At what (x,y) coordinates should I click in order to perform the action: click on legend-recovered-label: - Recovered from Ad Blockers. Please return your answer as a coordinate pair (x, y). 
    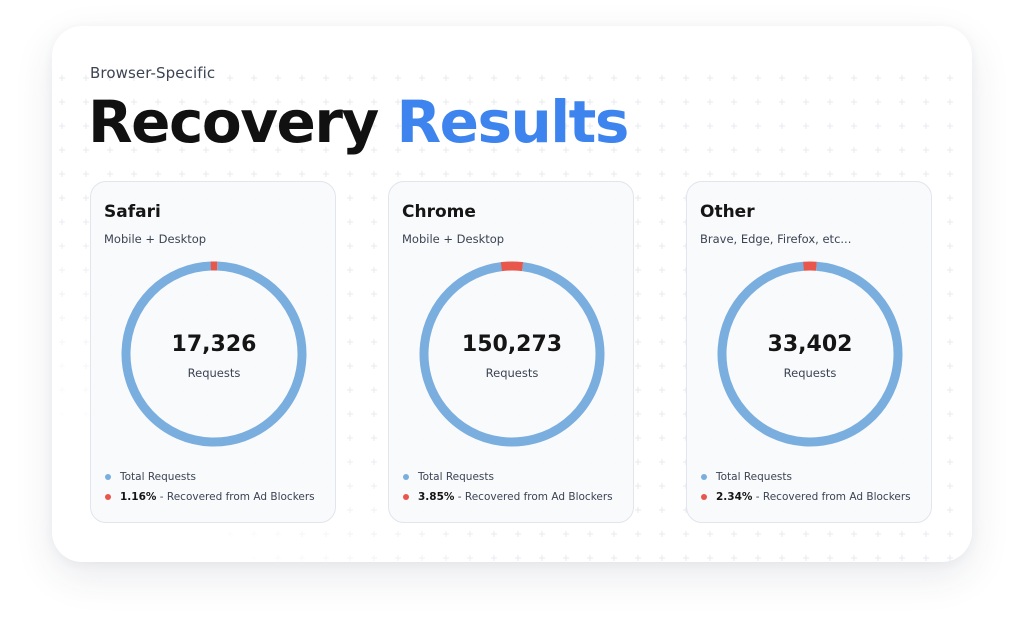
    Looking at the image, I should click on (235, 497).